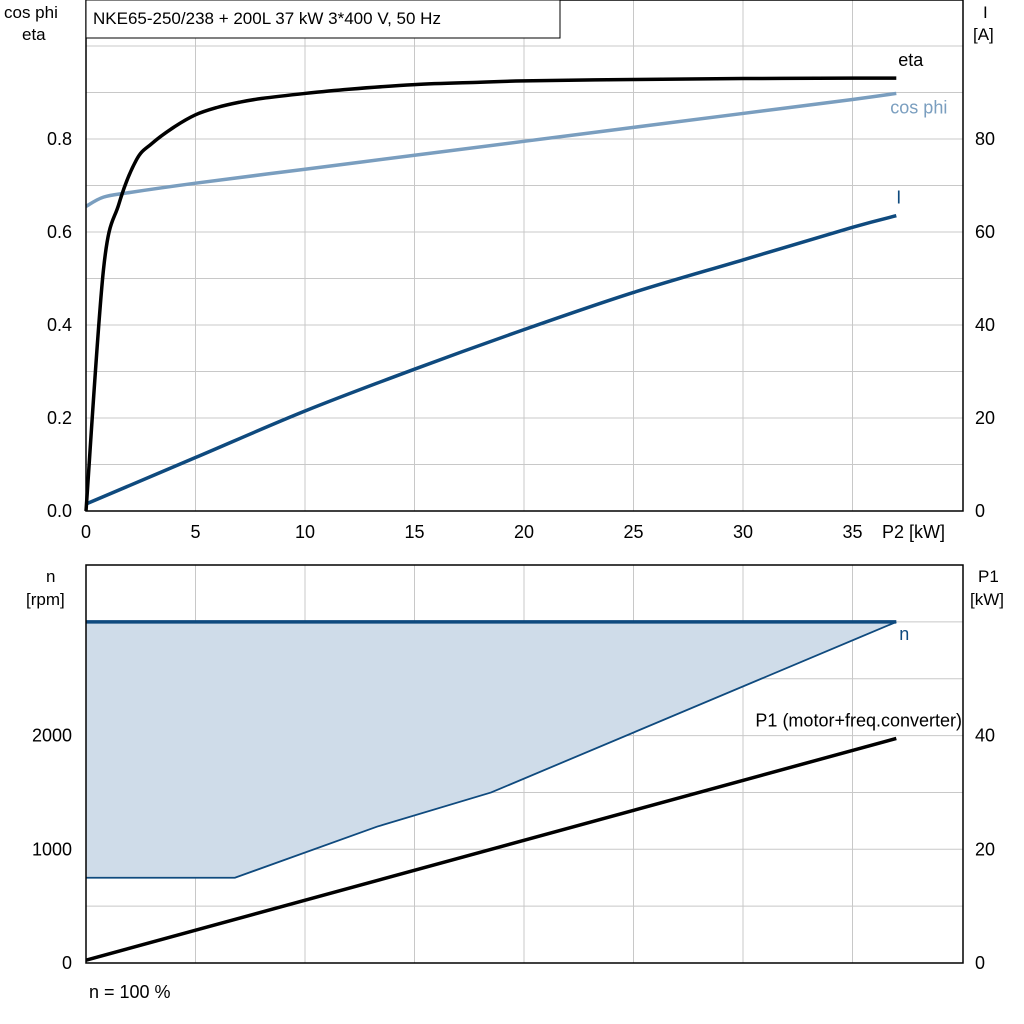 This screenshot has width=1024, height=1024. I want to click on p1-series-label: P1 (motor+freq.converter), so click(858, 720).